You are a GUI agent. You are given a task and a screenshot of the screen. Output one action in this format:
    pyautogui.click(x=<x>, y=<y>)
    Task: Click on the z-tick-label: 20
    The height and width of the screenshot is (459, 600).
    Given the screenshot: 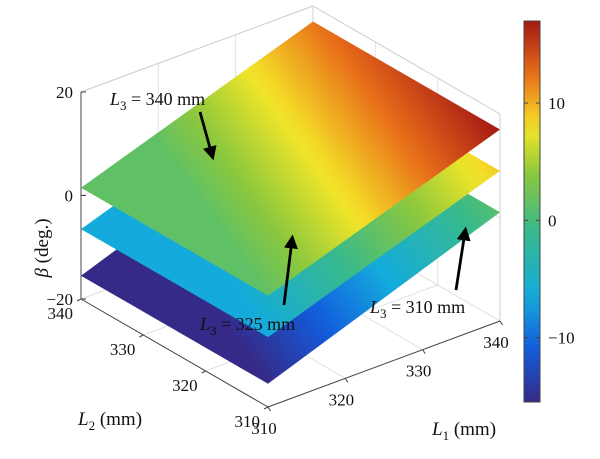 What is the action you would take?
    pyautogui.click(x=64, y=92)
    